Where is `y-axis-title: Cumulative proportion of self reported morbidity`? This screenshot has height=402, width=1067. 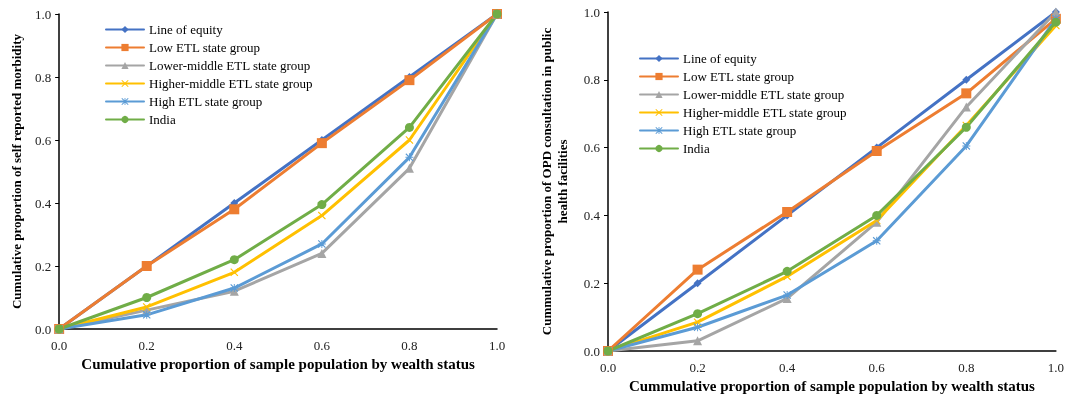 y-axis-title: Cumulative proportion of self reported morbidity is located at coordinates (16, 171).